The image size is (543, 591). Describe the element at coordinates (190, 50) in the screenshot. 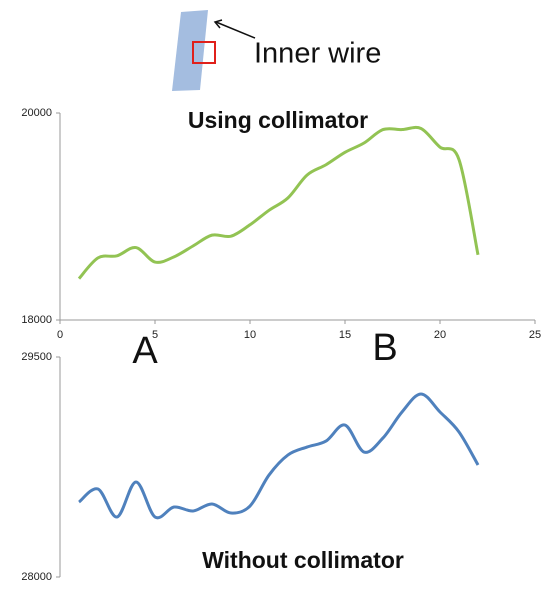

I see `wire` at that location.